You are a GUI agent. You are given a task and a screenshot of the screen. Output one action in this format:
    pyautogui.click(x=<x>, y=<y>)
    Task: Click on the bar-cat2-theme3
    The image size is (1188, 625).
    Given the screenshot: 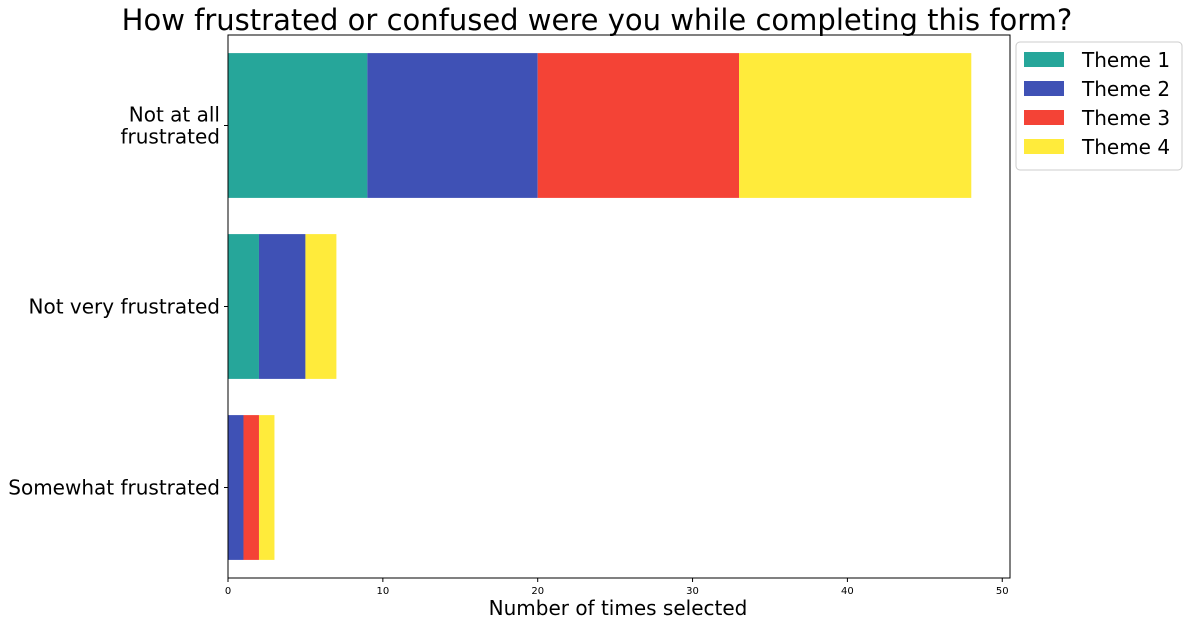 What is the action you would take?
    pyautogui.click(x=251, y=487)
    